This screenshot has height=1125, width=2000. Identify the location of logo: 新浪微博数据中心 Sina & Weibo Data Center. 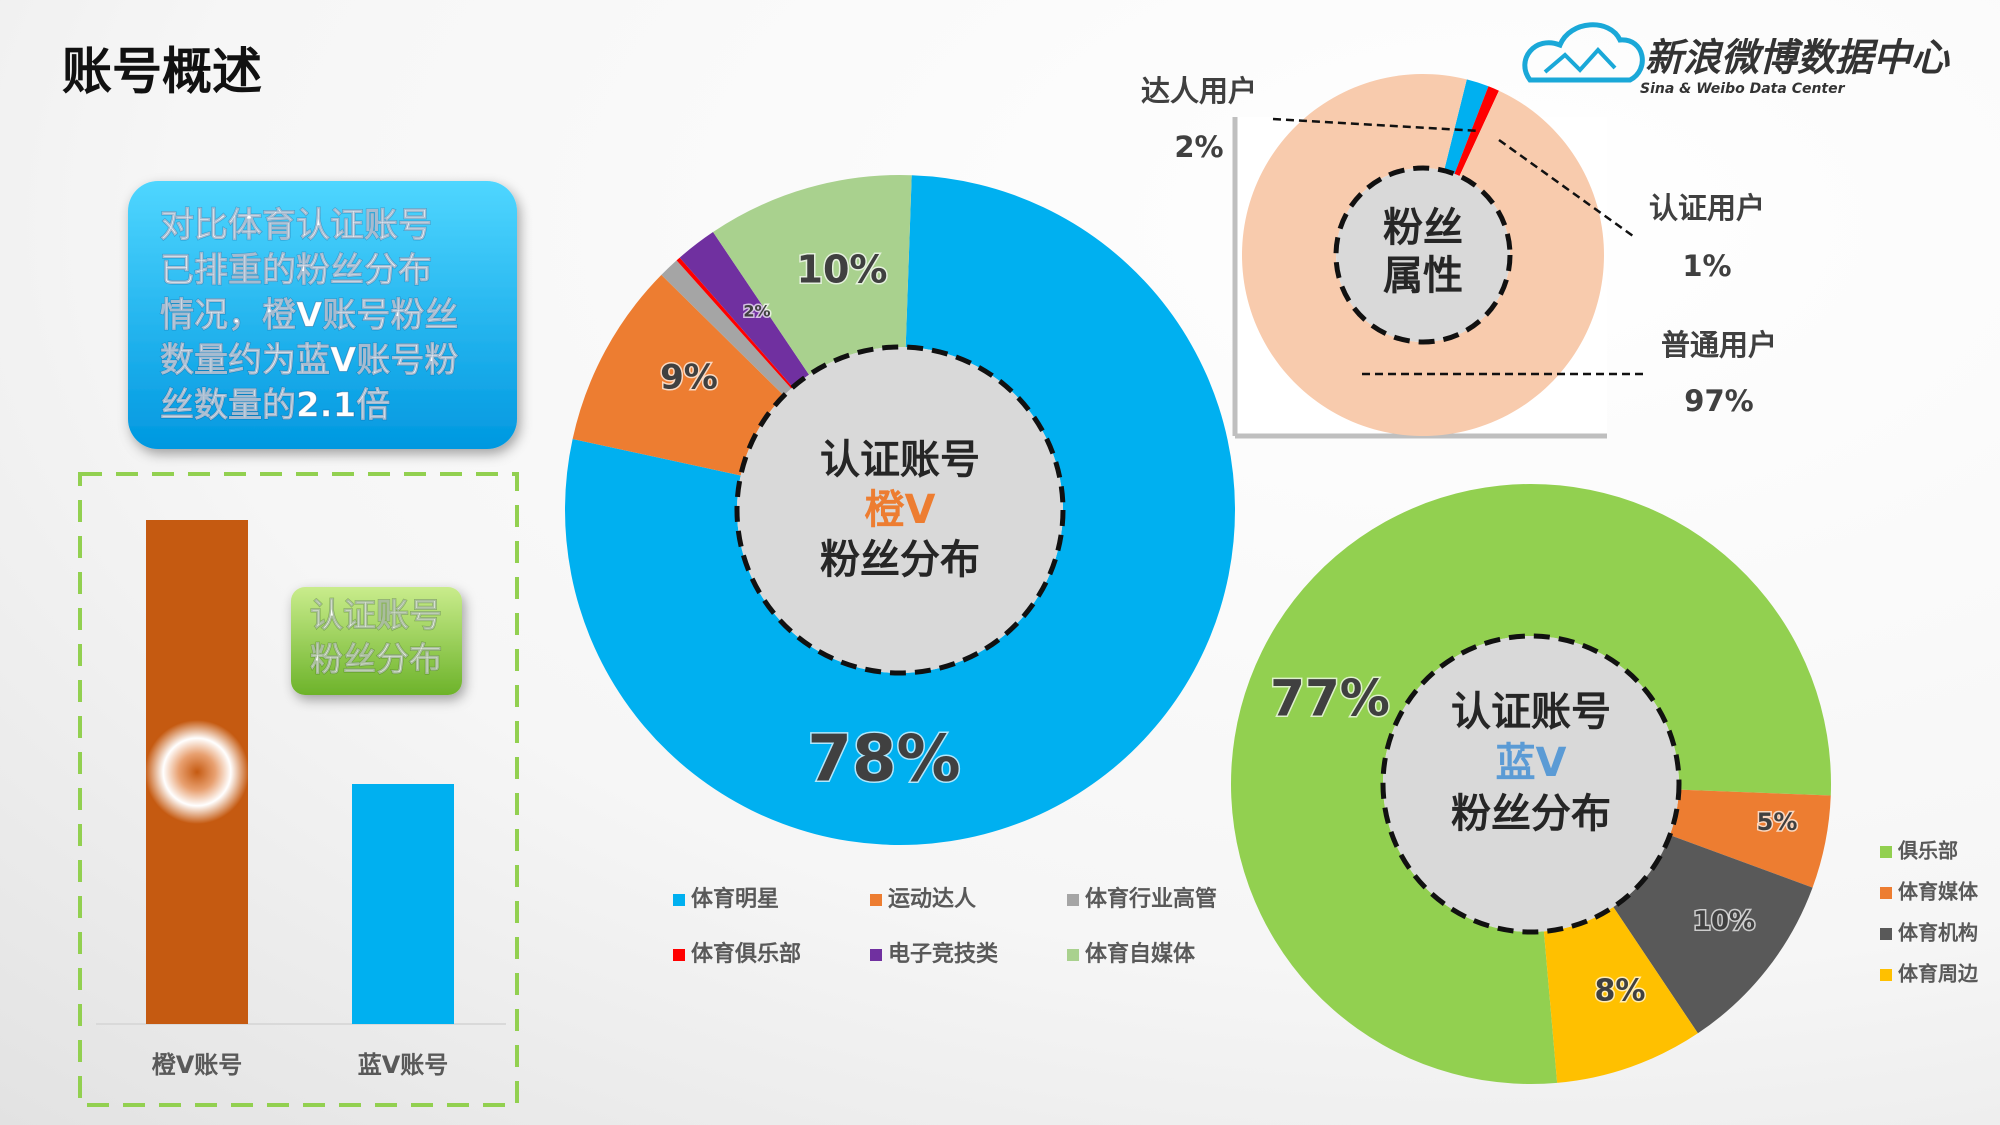
(1736, 59).